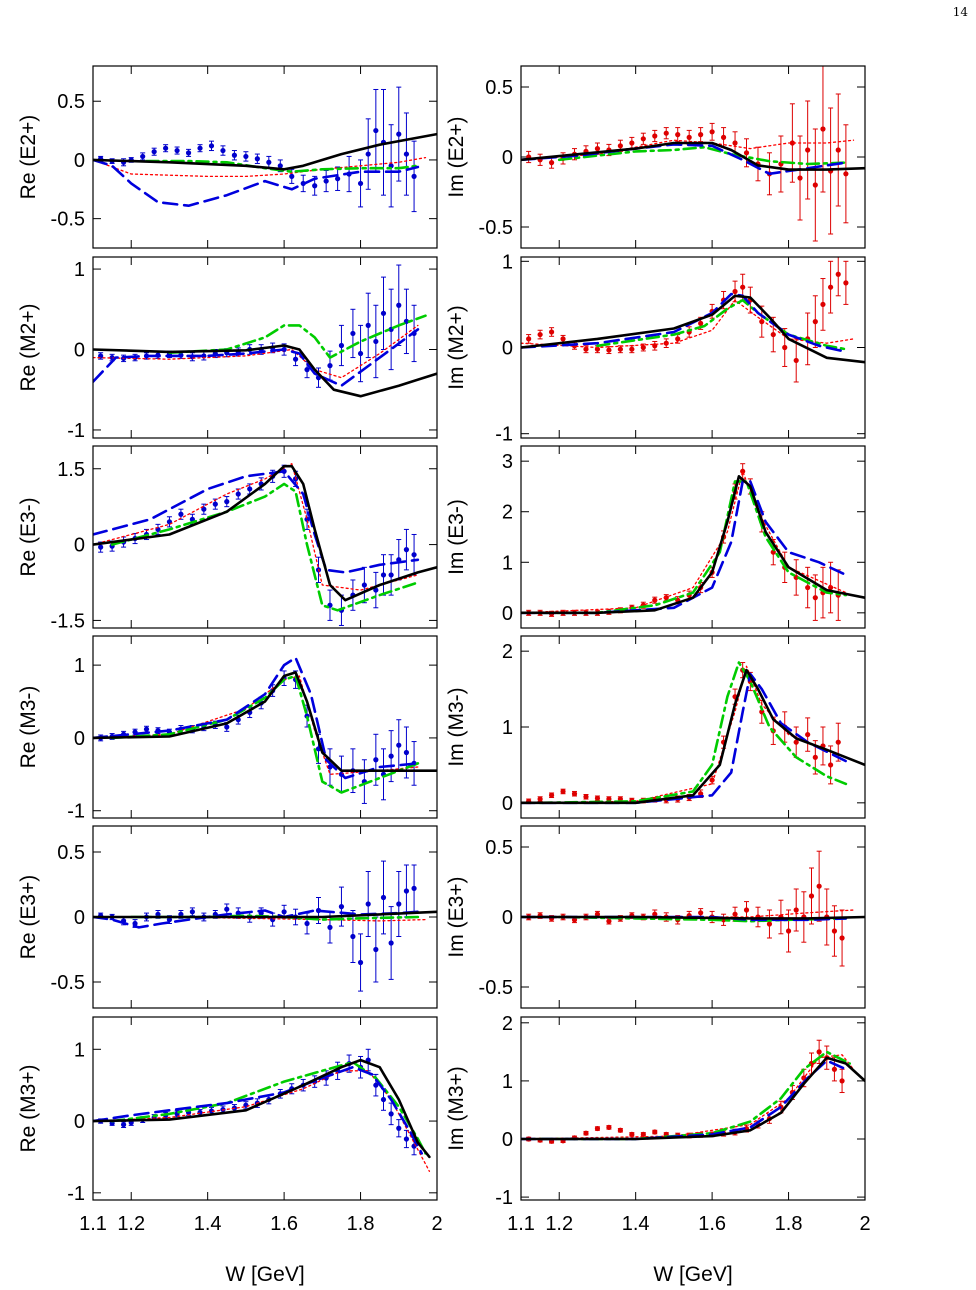  Describe the element at coordinates (456, 537) in the screenshot. I see `y-axis-label: Im (E3-)` at that location.